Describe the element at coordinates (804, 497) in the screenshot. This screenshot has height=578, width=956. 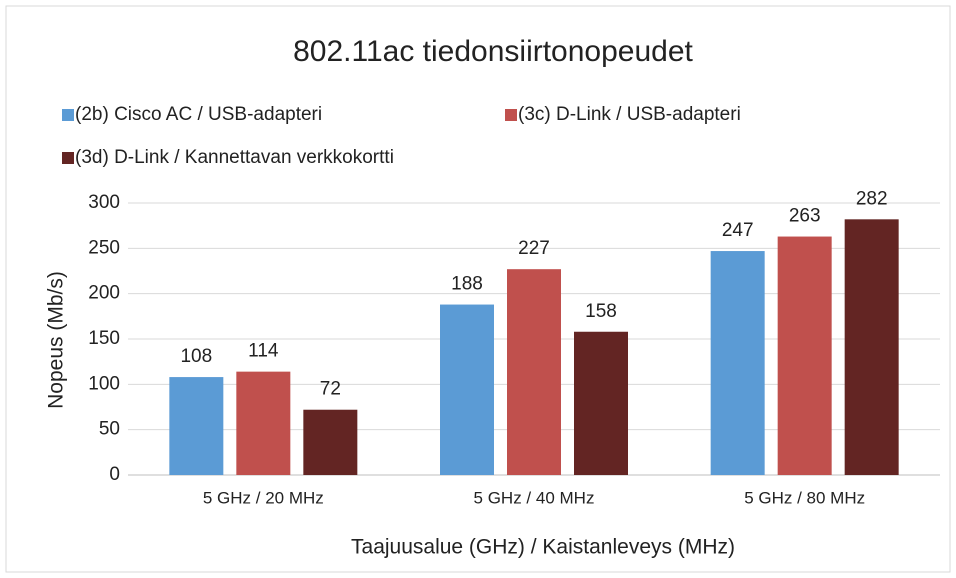
I see `x-tick-label: 5 GHz / 80 MHz` at that location.